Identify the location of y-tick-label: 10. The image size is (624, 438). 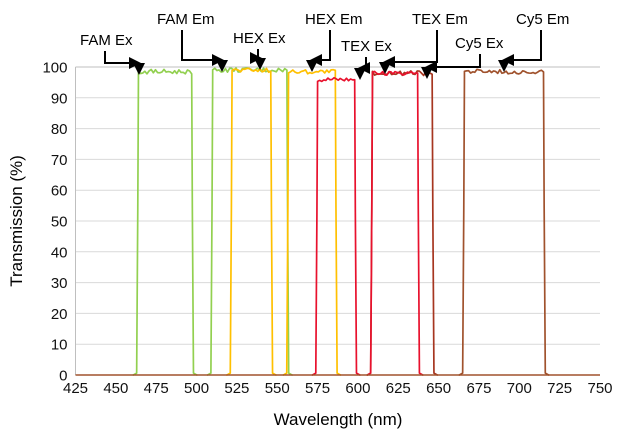
(59, 345).